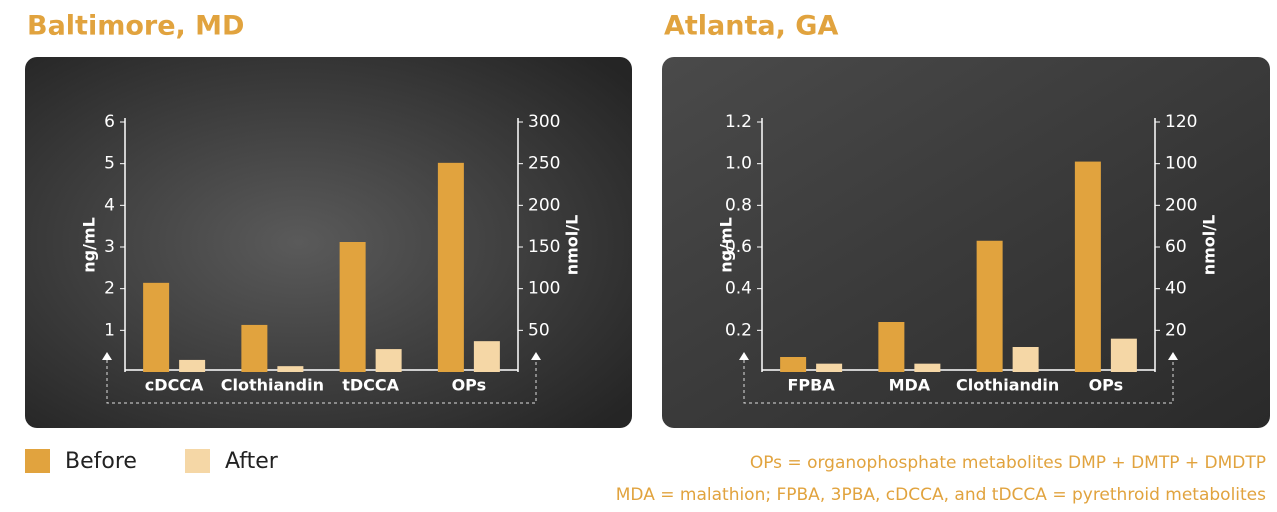 This screenshot has width=1277, height=512. I want to click on y2-tick-label: 40, so click(1176, 289).